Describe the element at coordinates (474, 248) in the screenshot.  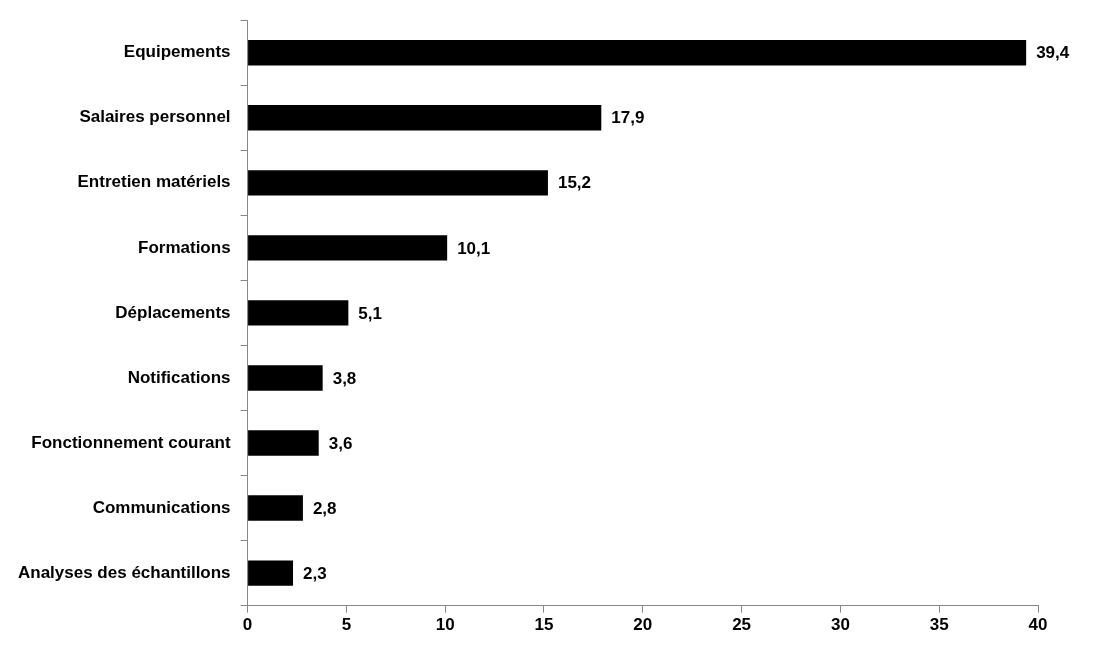
I see `data-label: 10,1` at that location.